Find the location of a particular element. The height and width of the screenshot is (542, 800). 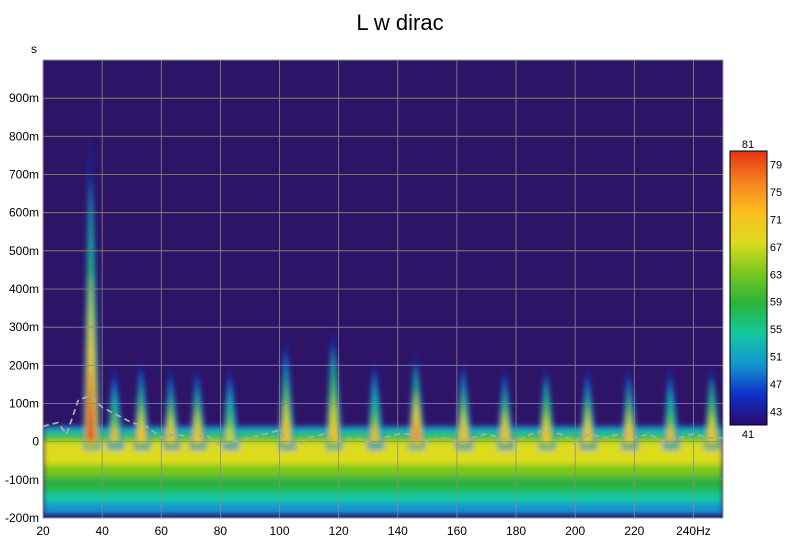

x-tick-label: 200 is located at coordinates (575, 531).